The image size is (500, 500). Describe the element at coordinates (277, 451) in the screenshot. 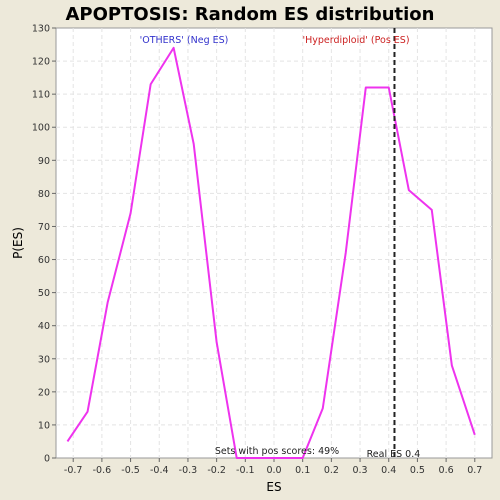

I see `annotation-sets: Sets with pos scores: 49%` at that location.